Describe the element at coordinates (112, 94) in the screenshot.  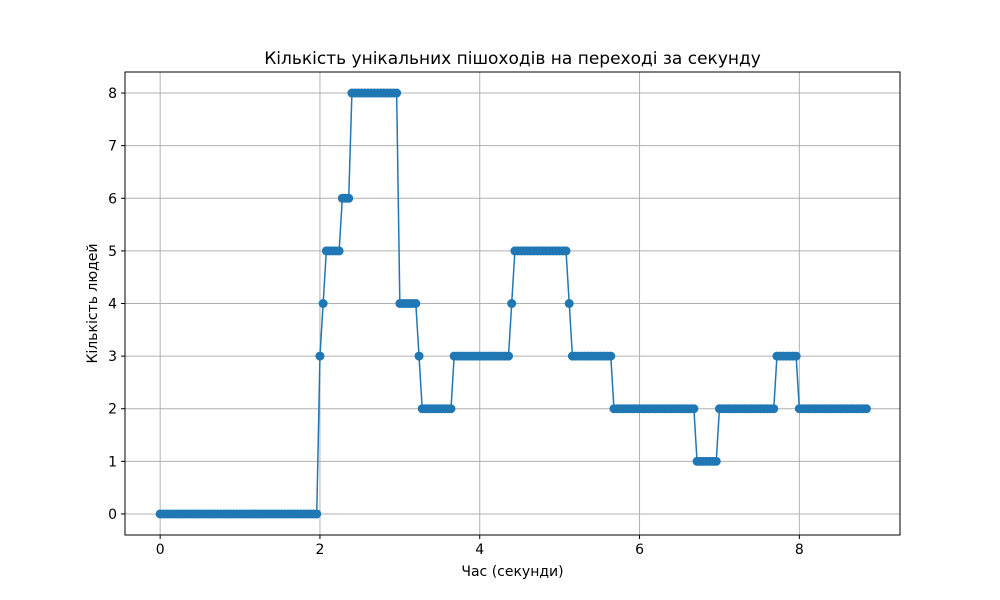
I see `y-tick-label: 8` at that location.